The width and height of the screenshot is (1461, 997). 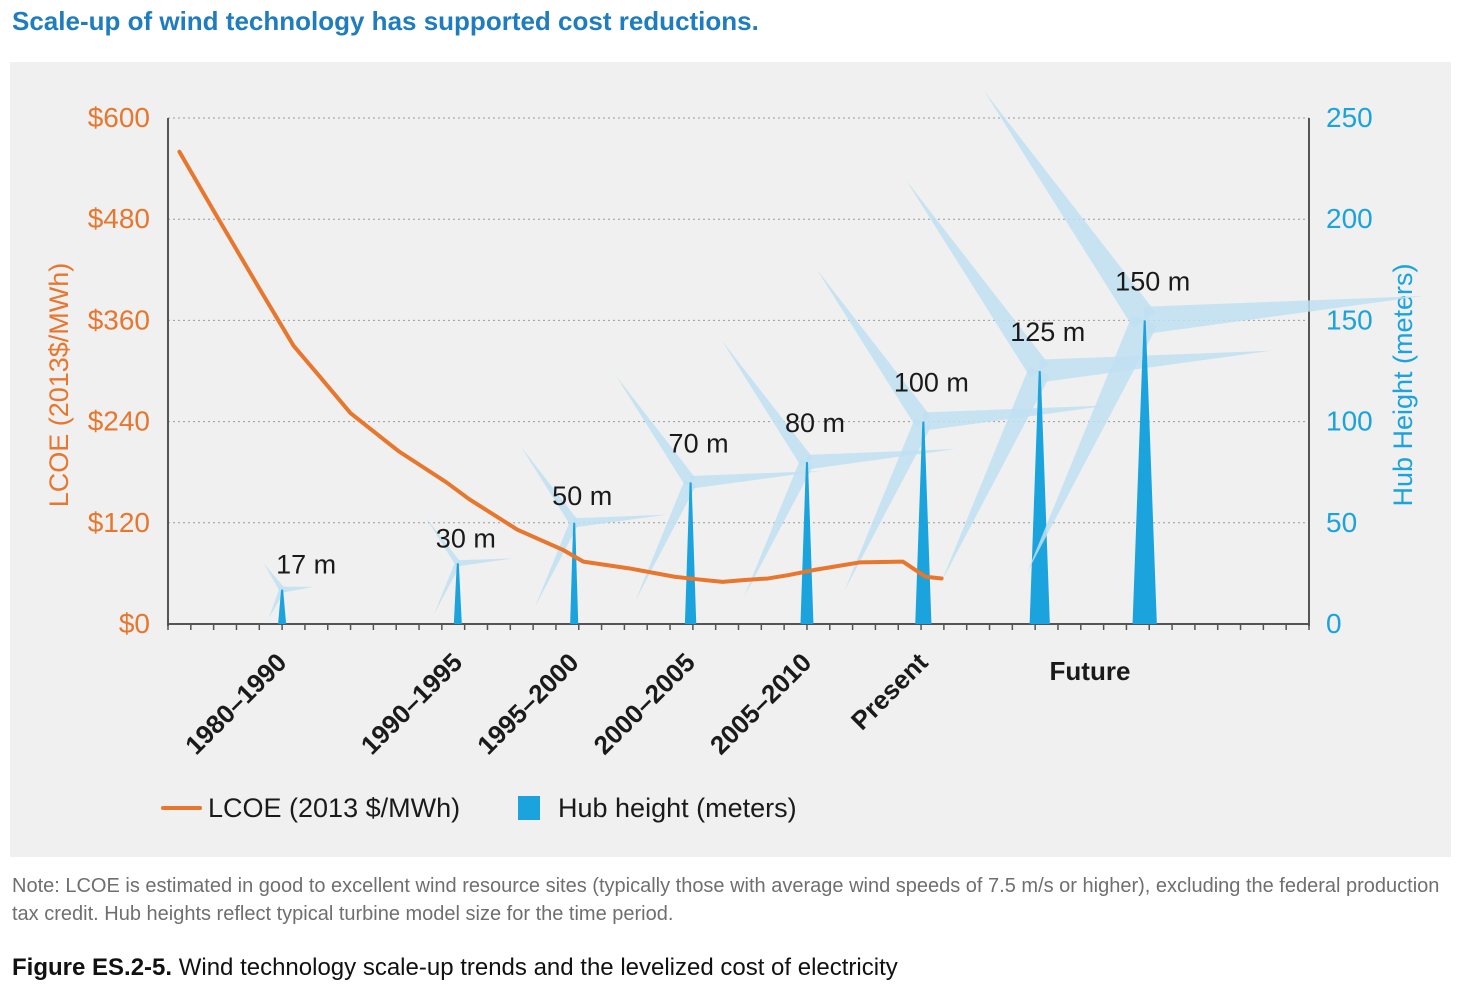 What do you see at coordinates (644, 703) in the screenshot?
I see `x-category-label: 2000–2005` at bounding box center [644, 703].